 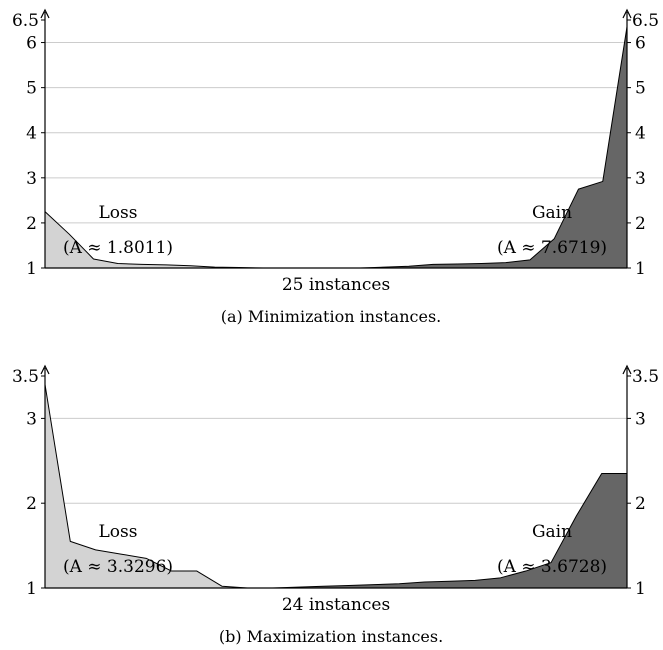 I want to click on y-tick-label-left: 6.5, so click(x=25, y=21).